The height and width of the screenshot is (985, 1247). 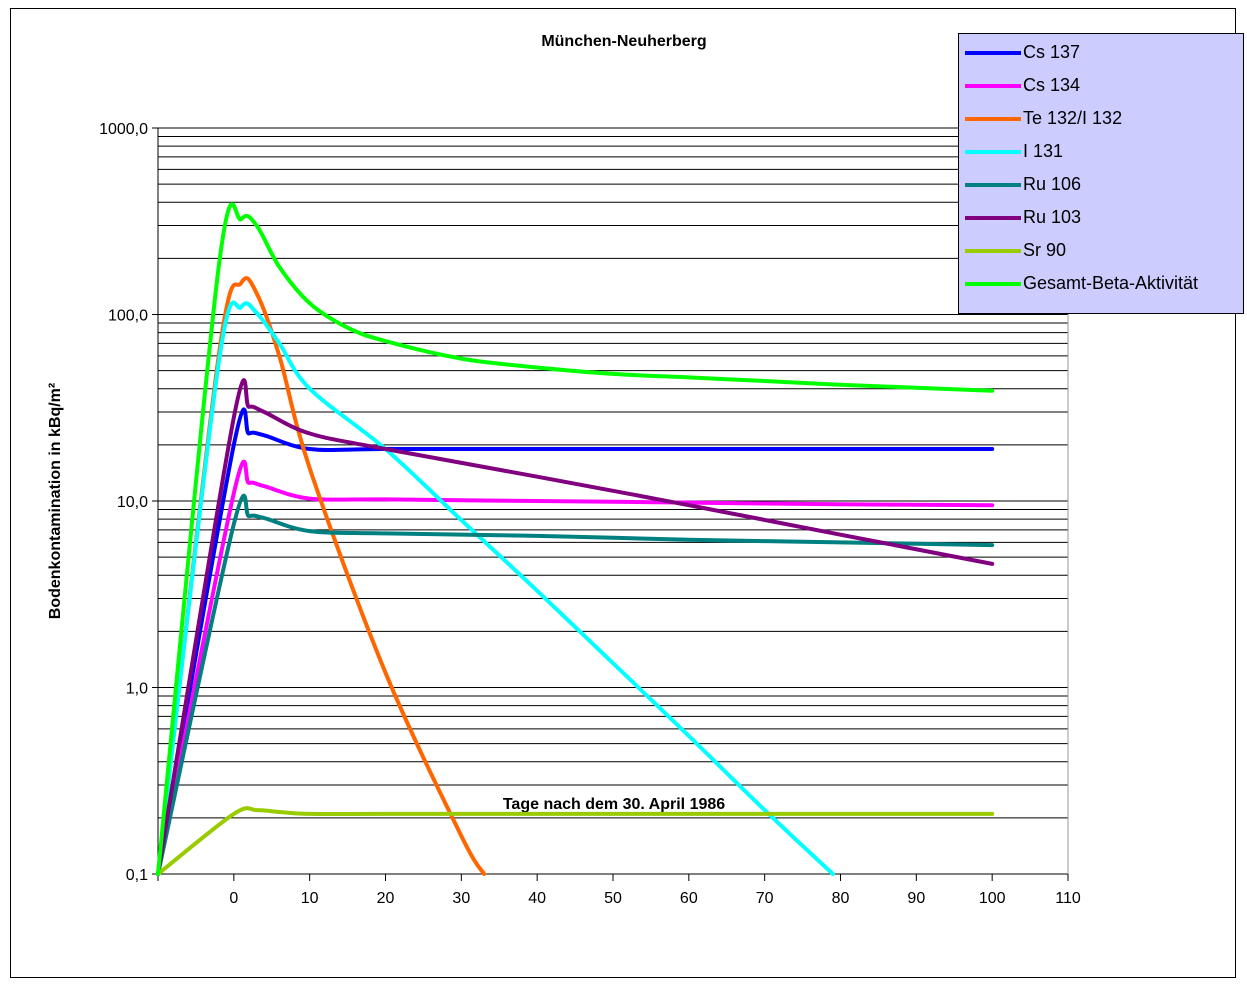 I want to click on y-tick-label: 0,1, so click(x=137, y=875).